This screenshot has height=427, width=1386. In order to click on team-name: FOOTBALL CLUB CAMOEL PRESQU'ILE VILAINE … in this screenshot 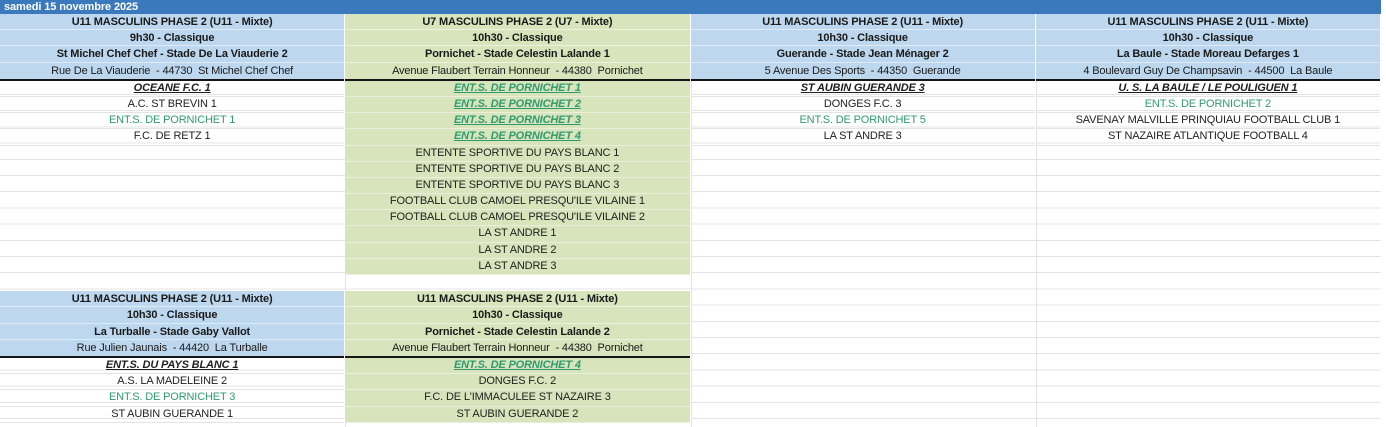, I will do `click(517, 217)`.